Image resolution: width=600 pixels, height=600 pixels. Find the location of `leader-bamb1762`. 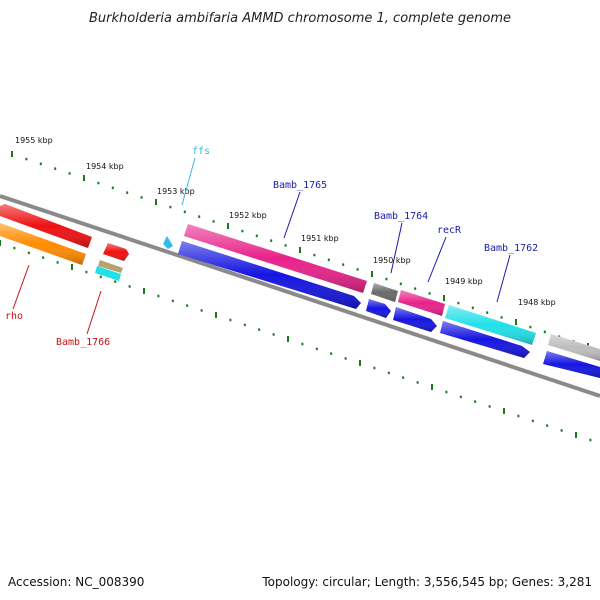

leader-bamb1762 is located at coordinates (503, 278).